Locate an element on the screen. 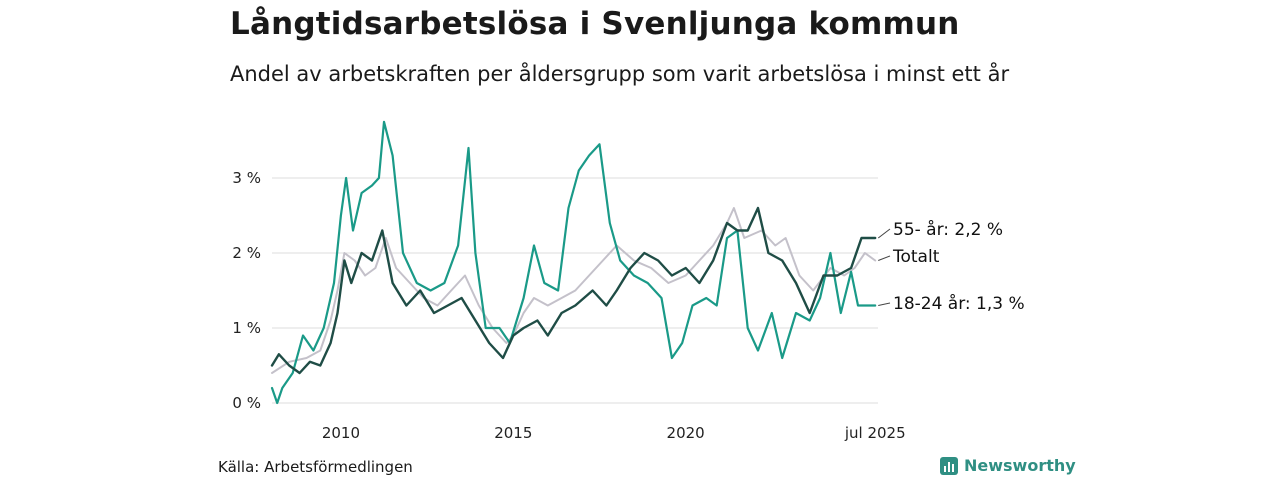 The width and height of the screenshot is (1280, 480). y-axis-ticks: 0 % 1 % 2 % 3 % is located at coordinates (246, 290).